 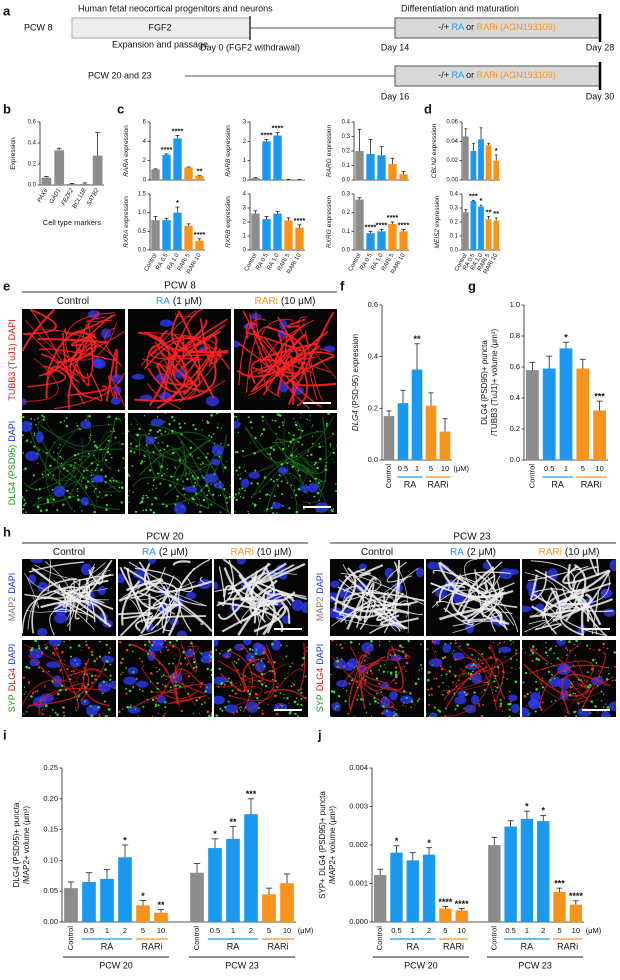 I want to click on significance: *, so click(x=543, y=811).